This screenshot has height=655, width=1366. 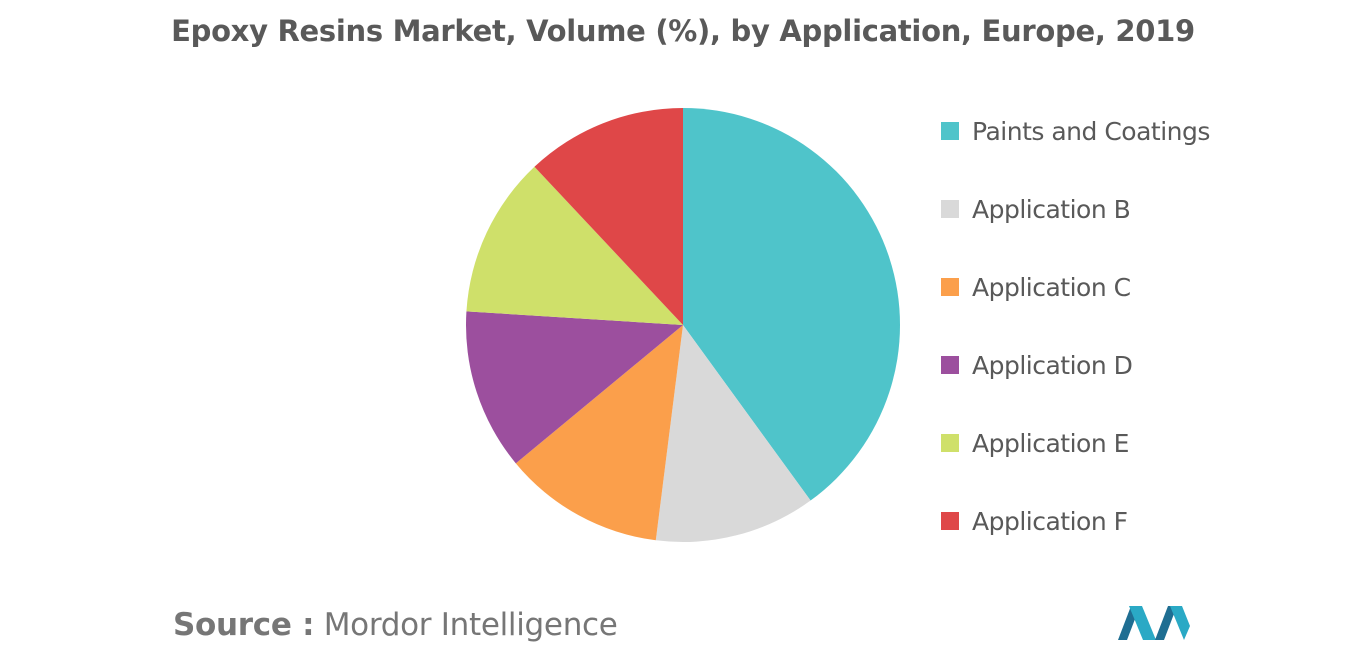 What do you see at coordinates (792, 304) in the screenshot?
I see `pie-slice-paints-and-coatings` at bounding box center [792, 304].